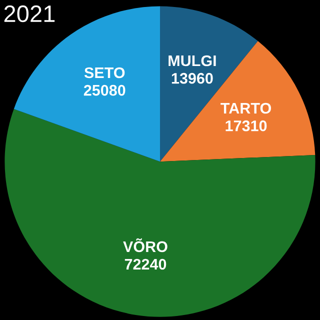 The image size is (320, 320). I want to click on data-label: 13960, so click(192, 78).